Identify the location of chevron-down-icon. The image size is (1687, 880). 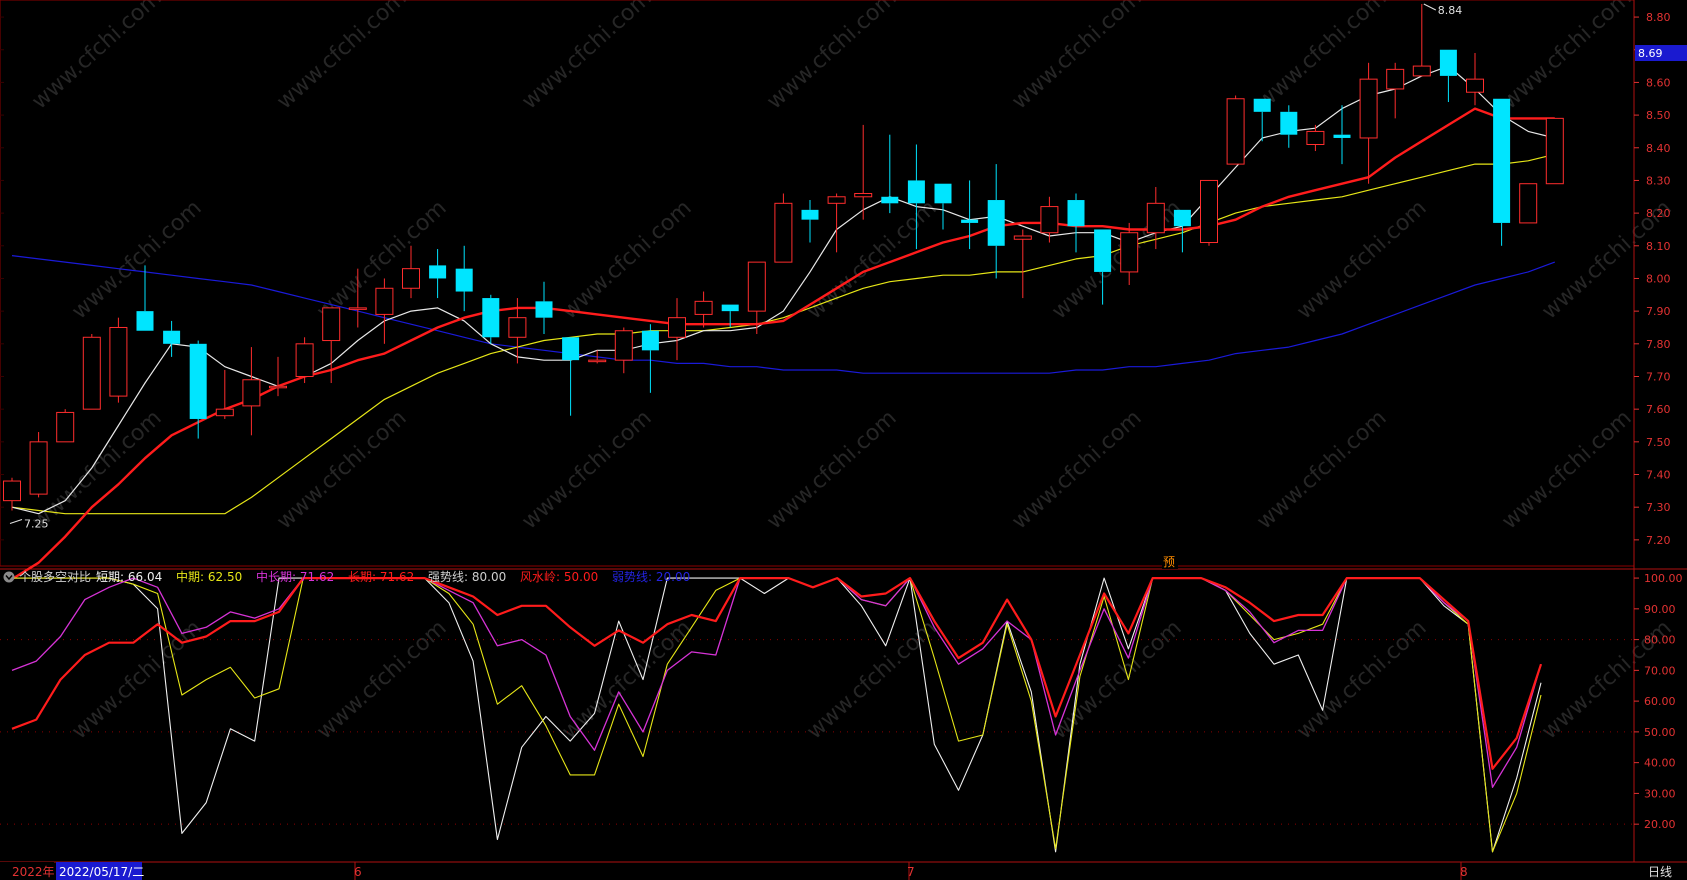
(9, 578).